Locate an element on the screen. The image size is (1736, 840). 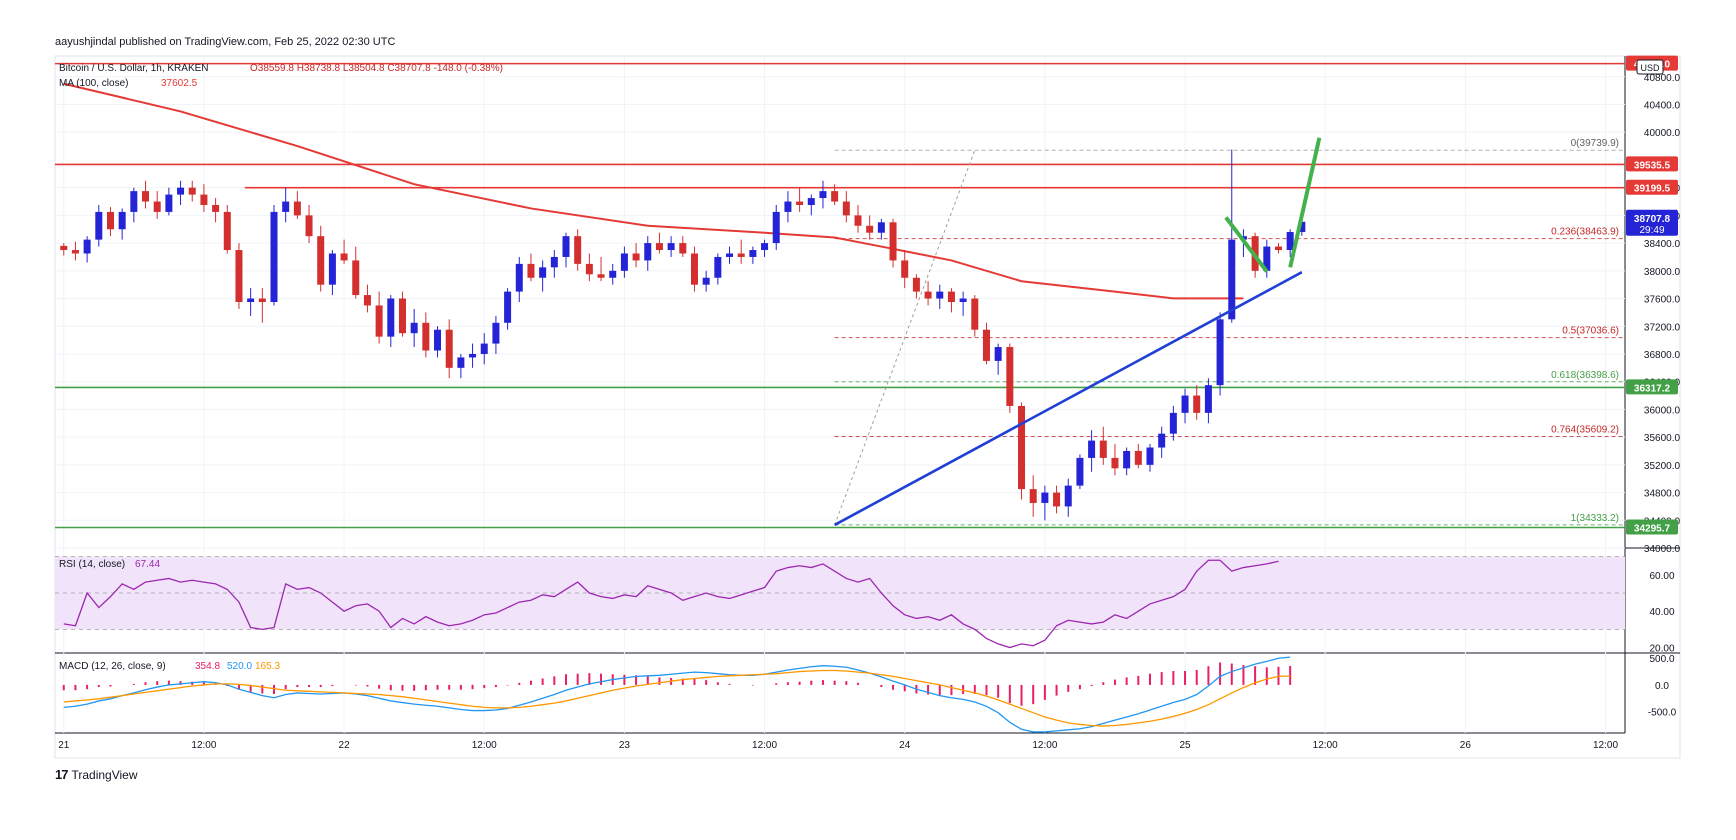
current-price-value: 38707.8 is located at coordinates (1652, 219).